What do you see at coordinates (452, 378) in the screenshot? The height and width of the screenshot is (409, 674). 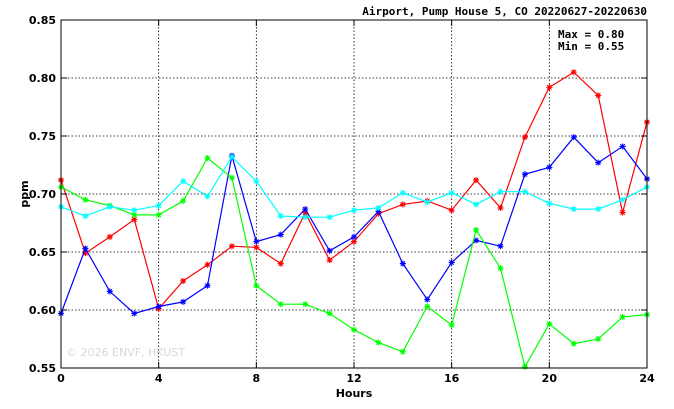 I see `x-tick-label: 16` at bounding box center [452, 378].